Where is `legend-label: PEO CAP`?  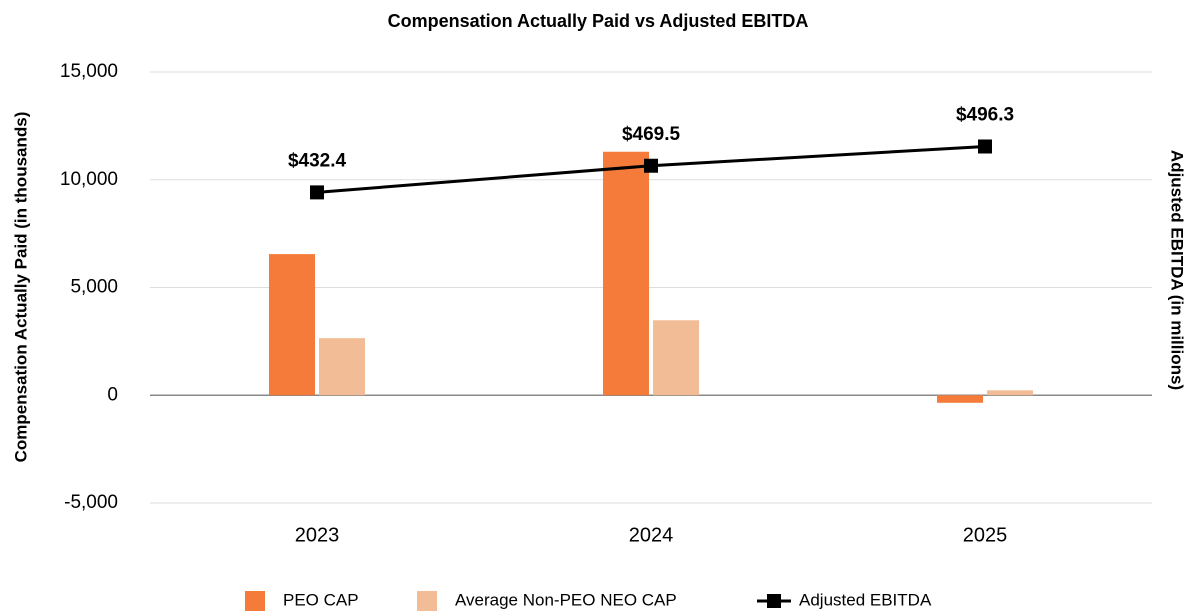 legend-label: PEO CAP is located at coordinates (321, 599).